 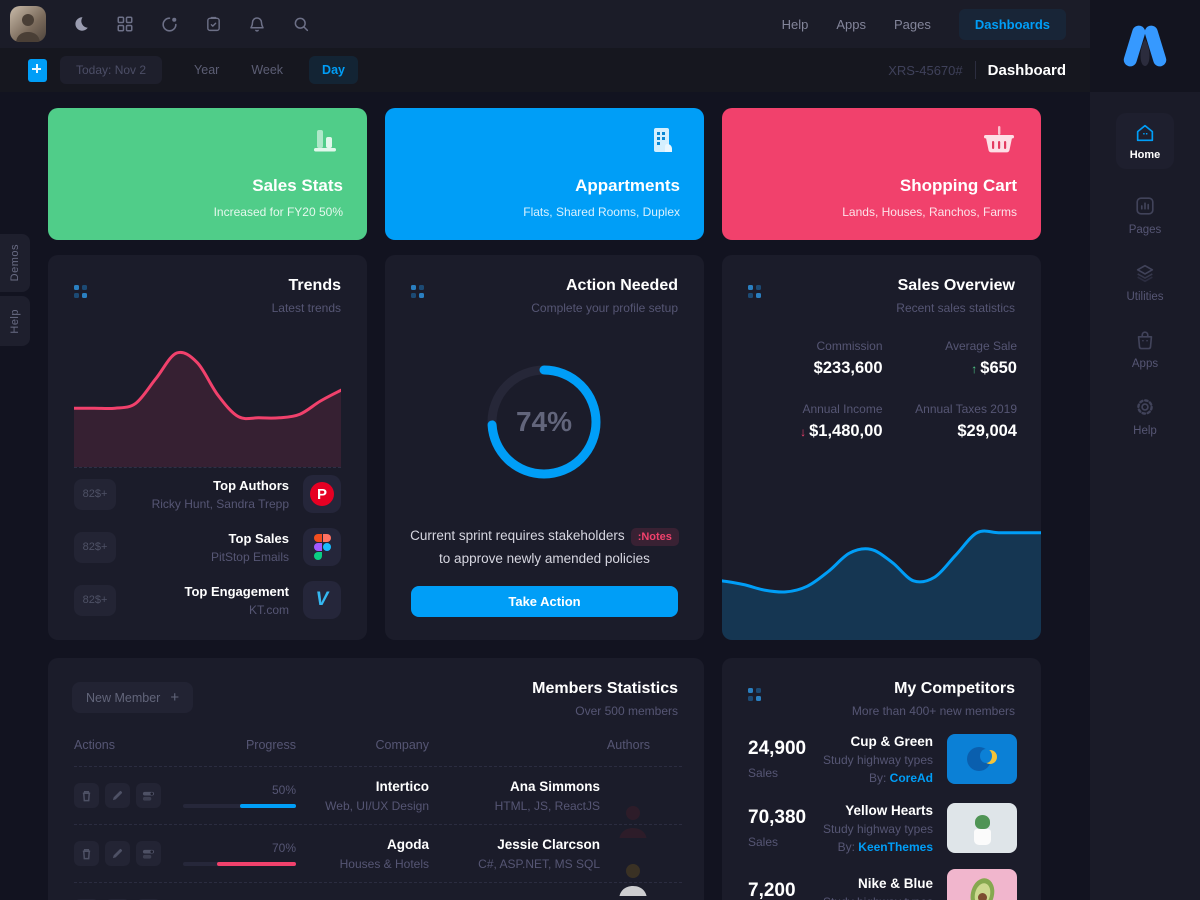 I want to click on company-subtitle: Houses & Hotels, so click(x=384, y=863).